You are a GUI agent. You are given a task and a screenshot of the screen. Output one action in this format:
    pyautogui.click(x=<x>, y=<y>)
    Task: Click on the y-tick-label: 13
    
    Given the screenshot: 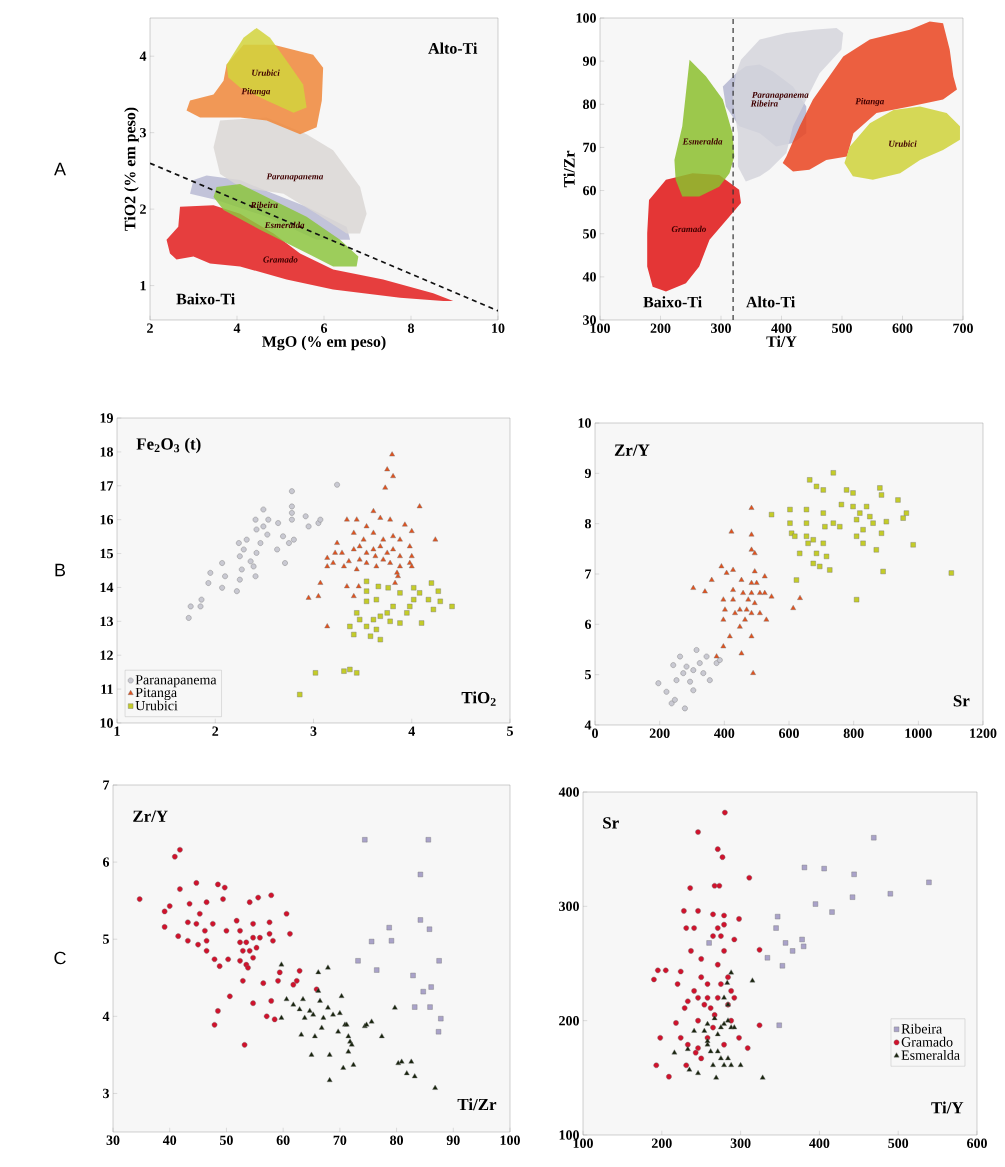 What is the action you would take?
    pyautogui.click(x=107, y=621)
    